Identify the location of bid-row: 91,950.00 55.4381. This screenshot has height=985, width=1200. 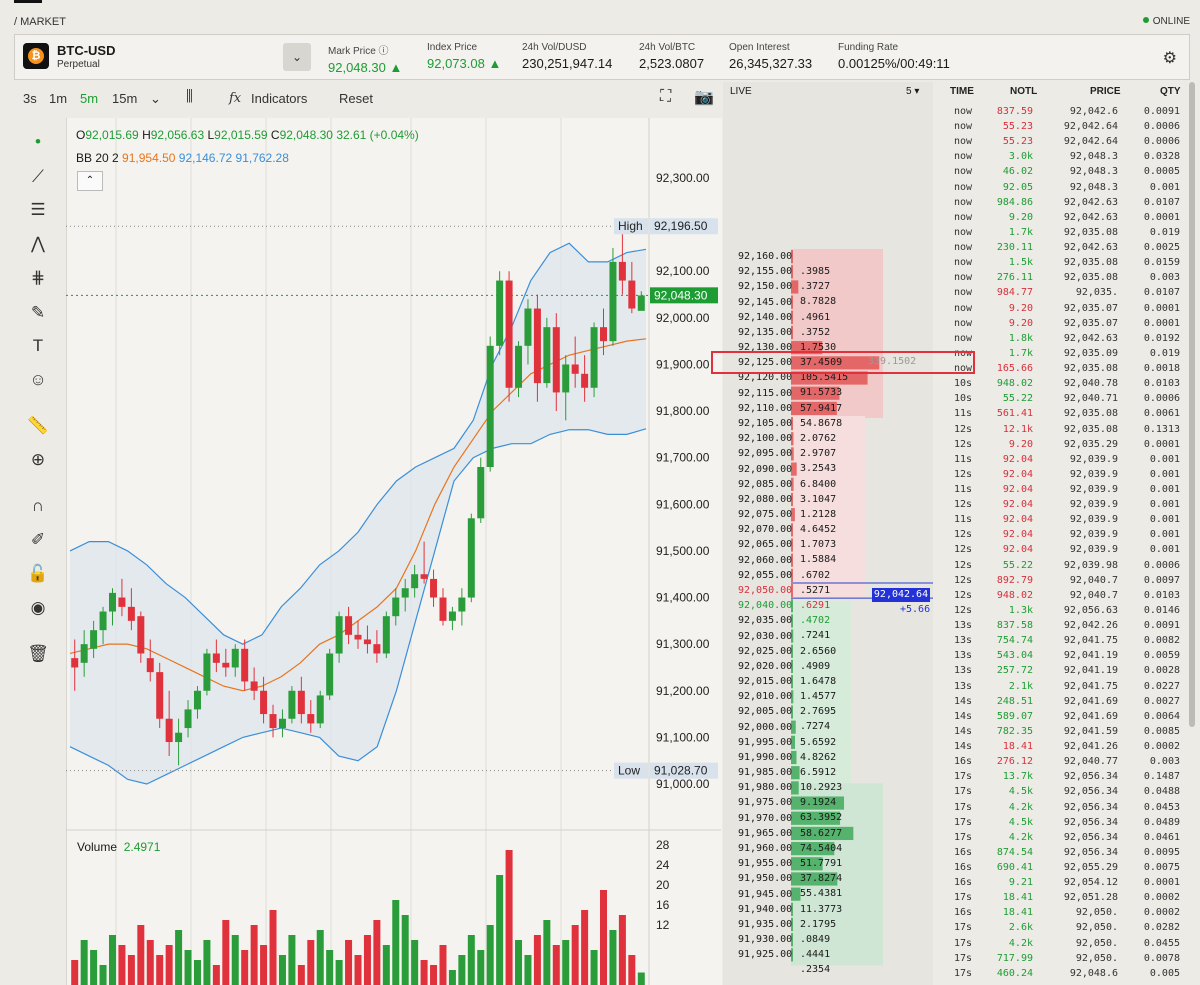
(790, 885).